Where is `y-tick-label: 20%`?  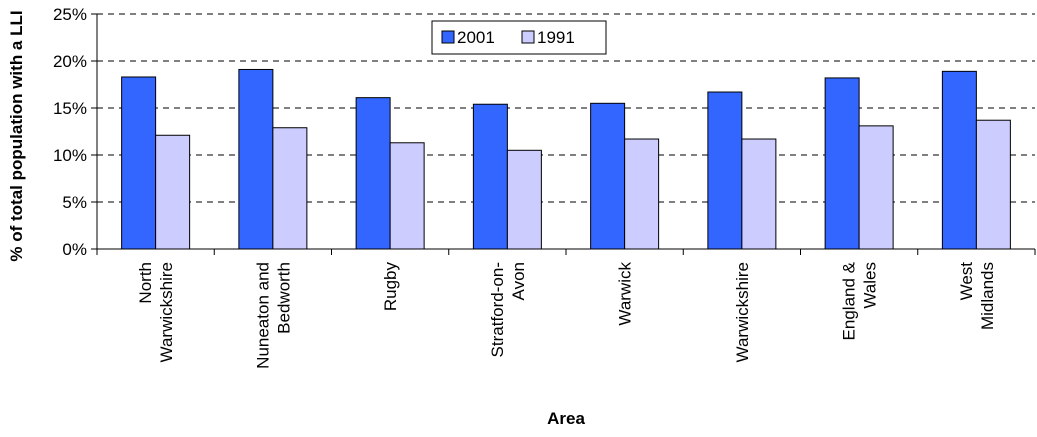 y-tick-label: 20% is located at coordinates (70, 61).